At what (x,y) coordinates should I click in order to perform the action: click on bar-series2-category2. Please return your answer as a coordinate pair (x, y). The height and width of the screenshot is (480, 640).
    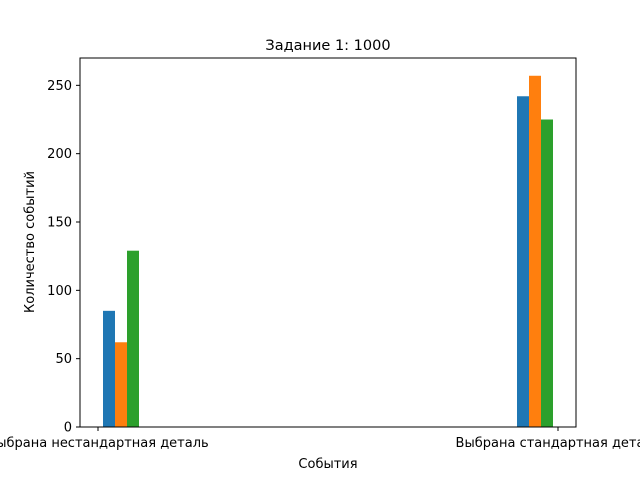
    Looking at the image, I should click on (535, 251).